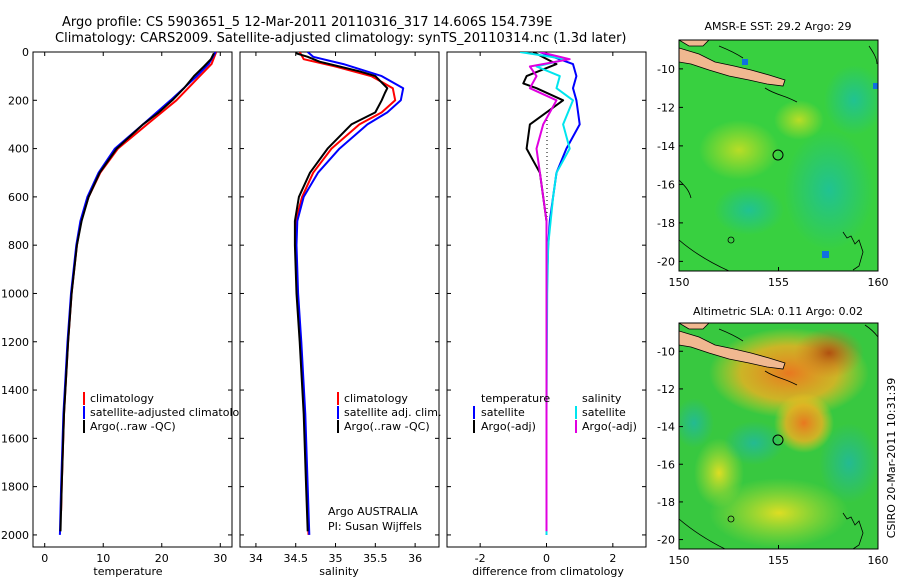 Image resolution: width=900 pixels, height=580 pixels. I want to click on series-line-salinity-argo-adj, so click(549, 292).